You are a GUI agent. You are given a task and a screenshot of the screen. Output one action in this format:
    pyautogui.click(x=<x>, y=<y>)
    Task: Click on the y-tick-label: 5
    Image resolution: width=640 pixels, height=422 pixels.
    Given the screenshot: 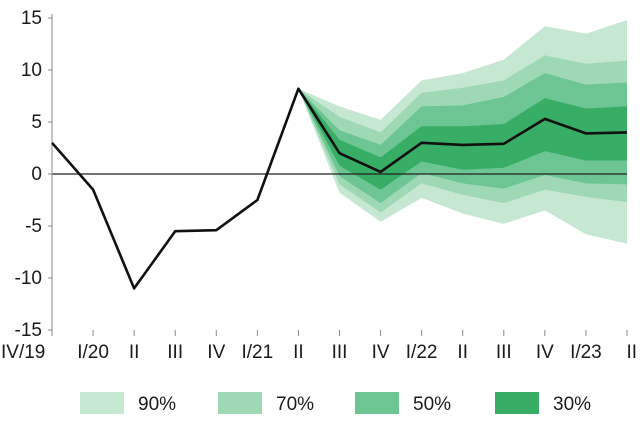 What is the action you would take?
    pyautogui.click(x=36, y=122)
    